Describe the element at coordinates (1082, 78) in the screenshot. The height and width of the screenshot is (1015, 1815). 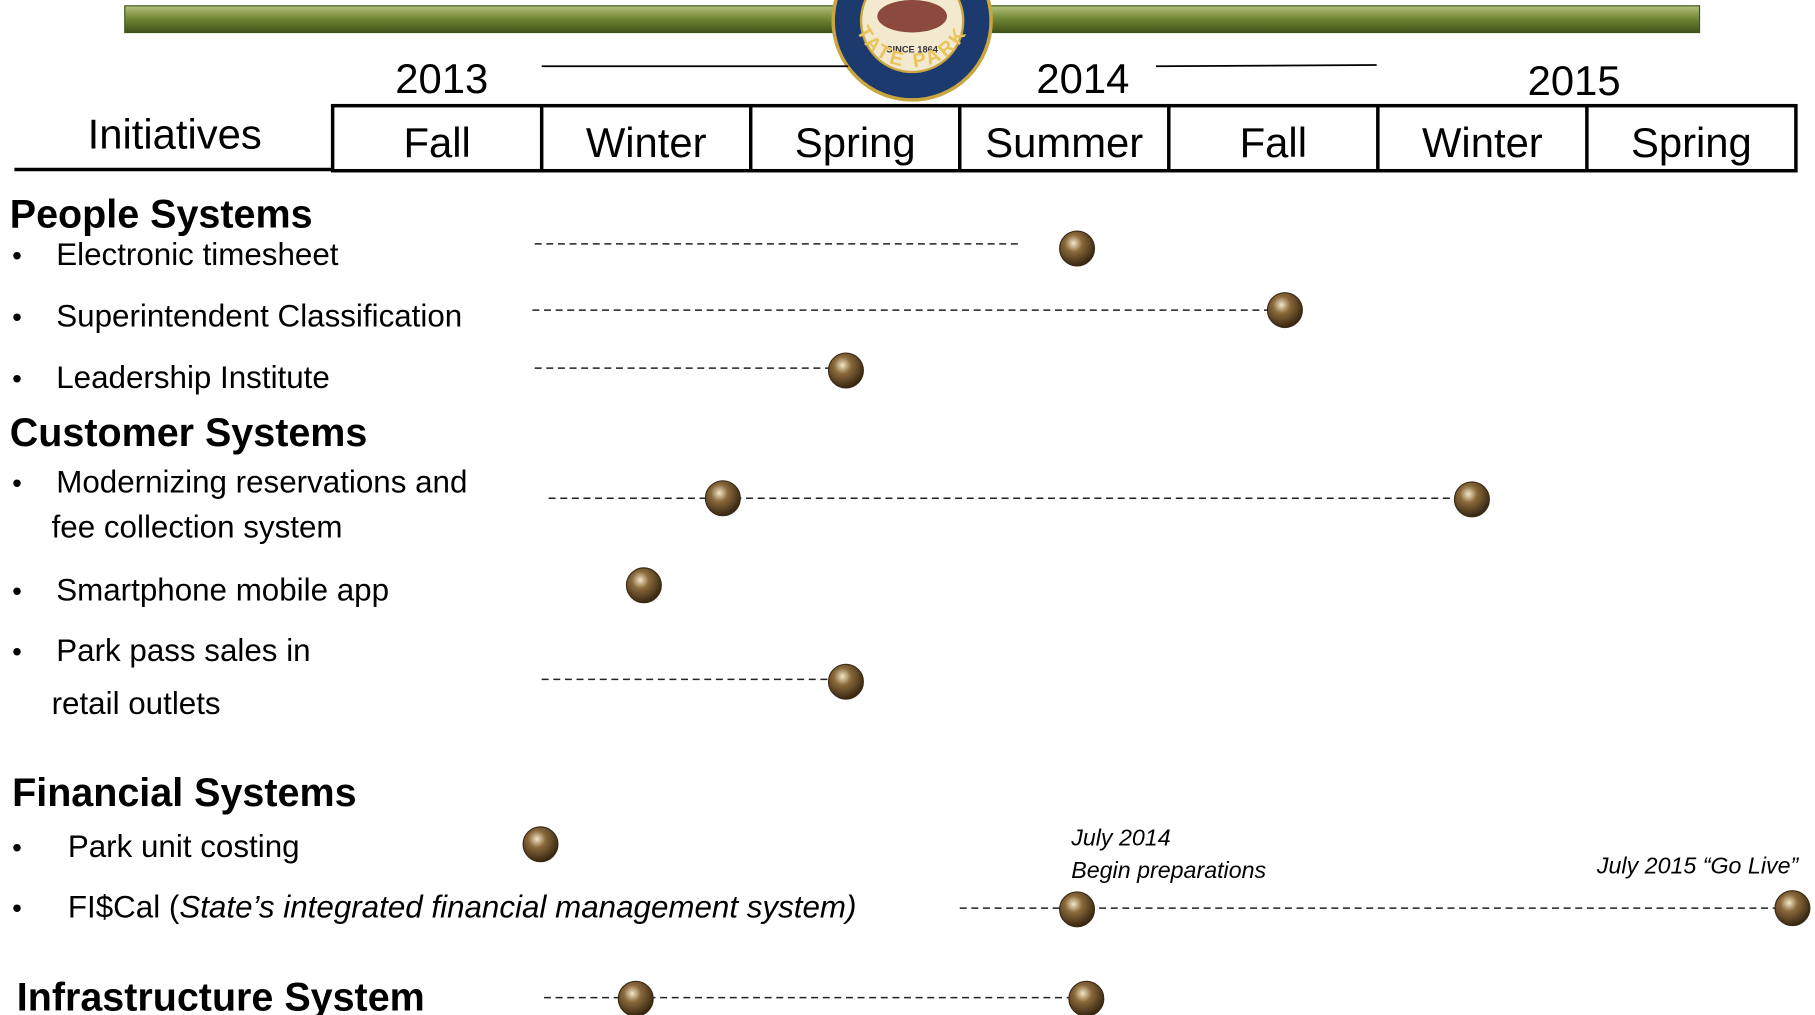
I see `year-label: 2014` at that location.